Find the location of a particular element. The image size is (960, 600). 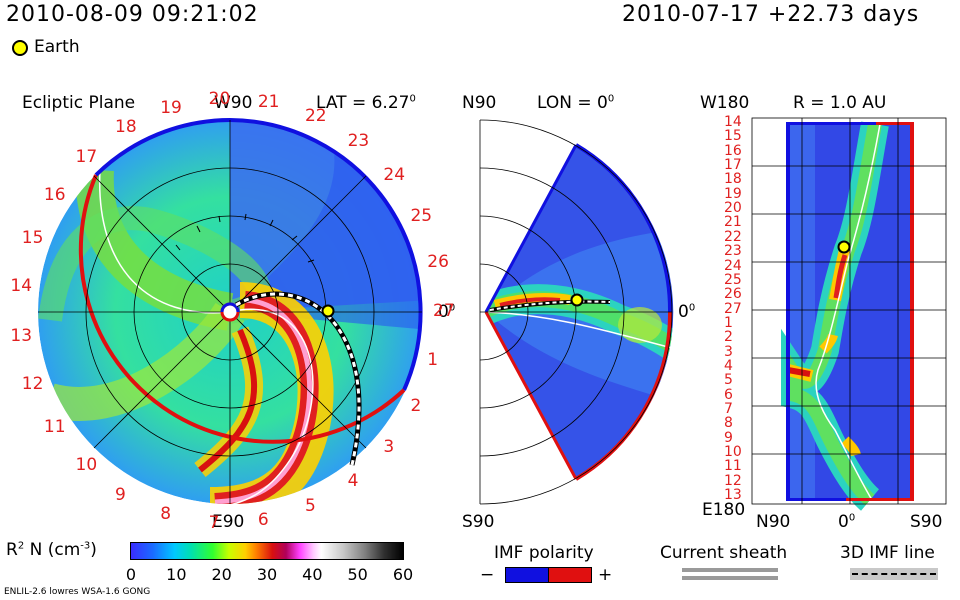

model-footer: ENLIL-2.6 lowres WSA-1.6 GONG is located at coordinates (77, 592).